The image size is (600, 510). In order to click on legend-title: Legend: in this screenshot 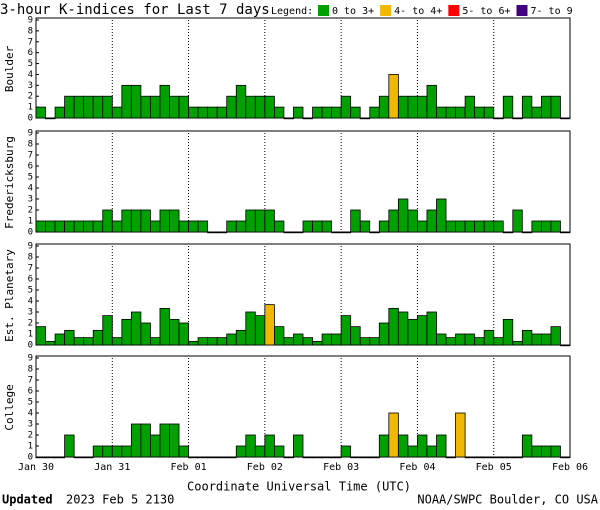, I will do `click(292, 11)`.